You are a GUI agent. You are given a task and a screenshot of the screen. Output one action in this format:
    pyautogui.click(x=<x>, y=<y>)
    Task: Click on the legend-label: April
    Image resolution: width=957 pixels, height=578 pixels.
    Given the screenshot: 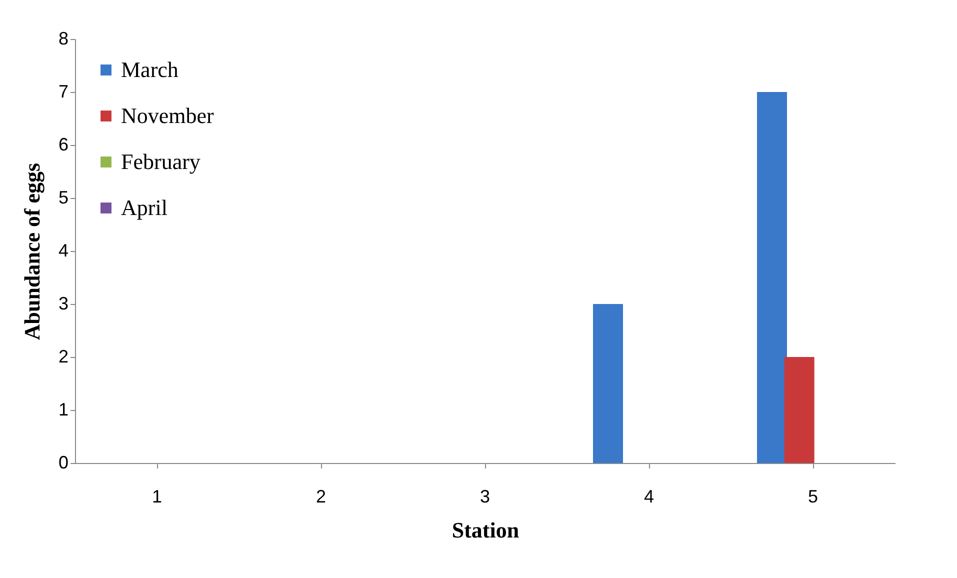 What is the action you would take?
    pyautogui.click(x=144, y=207)
    